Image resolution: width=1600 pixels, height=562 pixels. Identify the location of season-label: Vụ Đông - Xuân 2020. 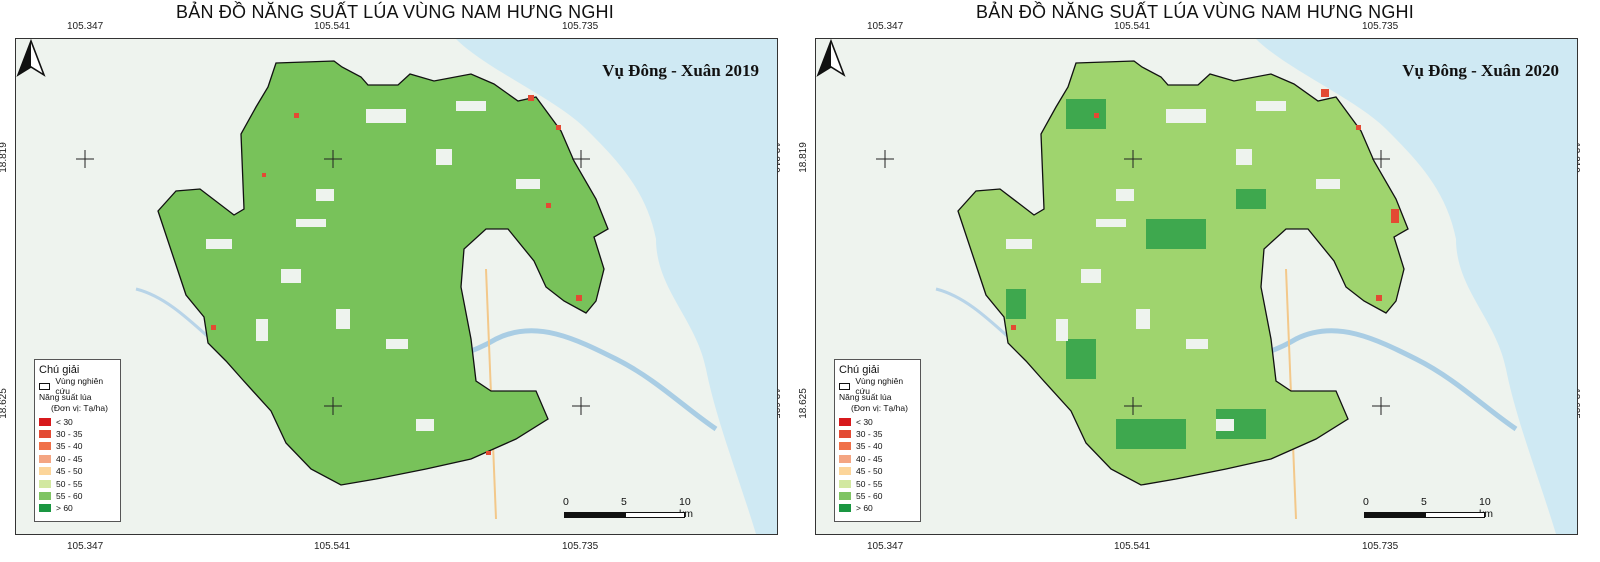
(1480, 70).